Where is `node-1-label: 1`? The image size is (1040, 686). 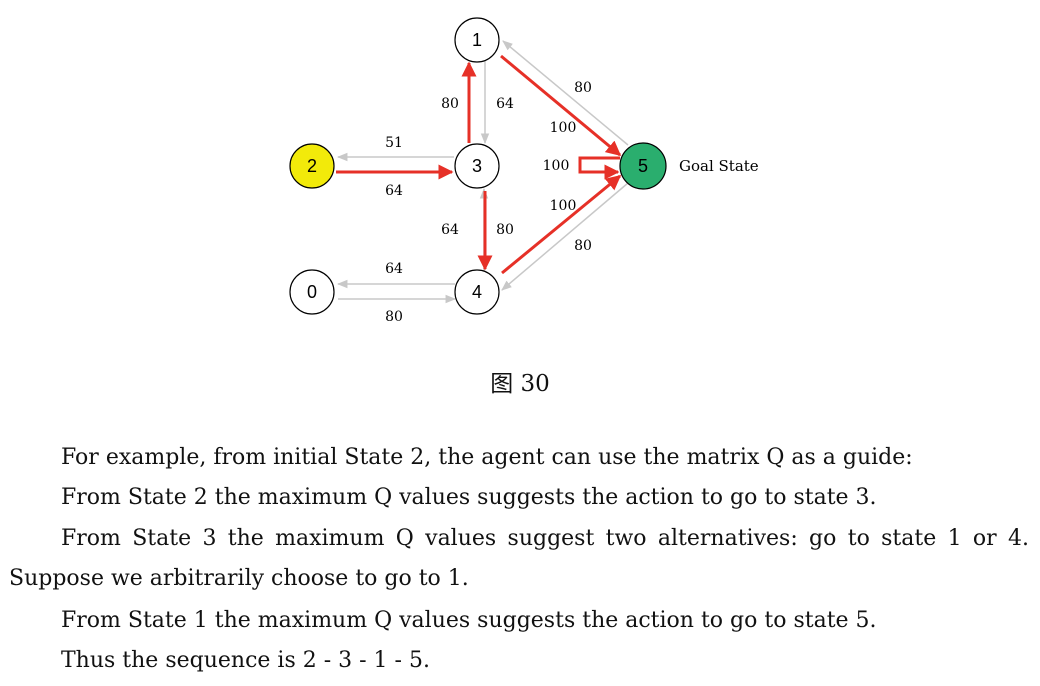 node-1-label: 1 is located at coordinates (477, 40).